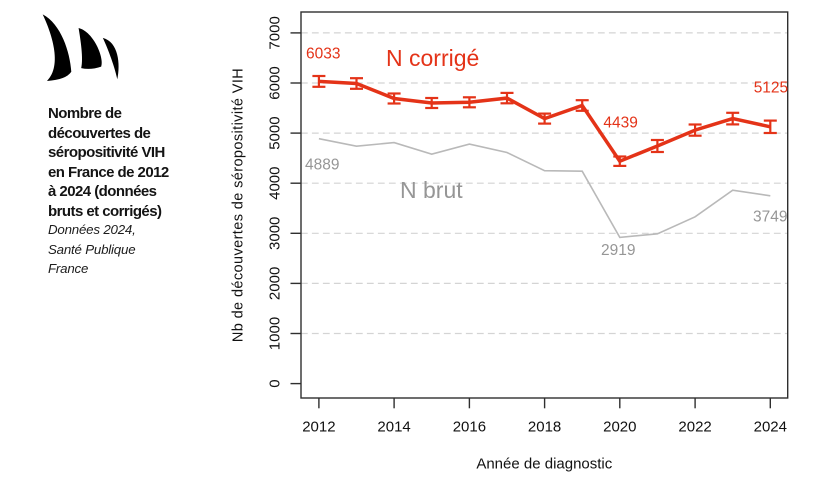  I want to click on svg-text: 2022, so click(694, 427).